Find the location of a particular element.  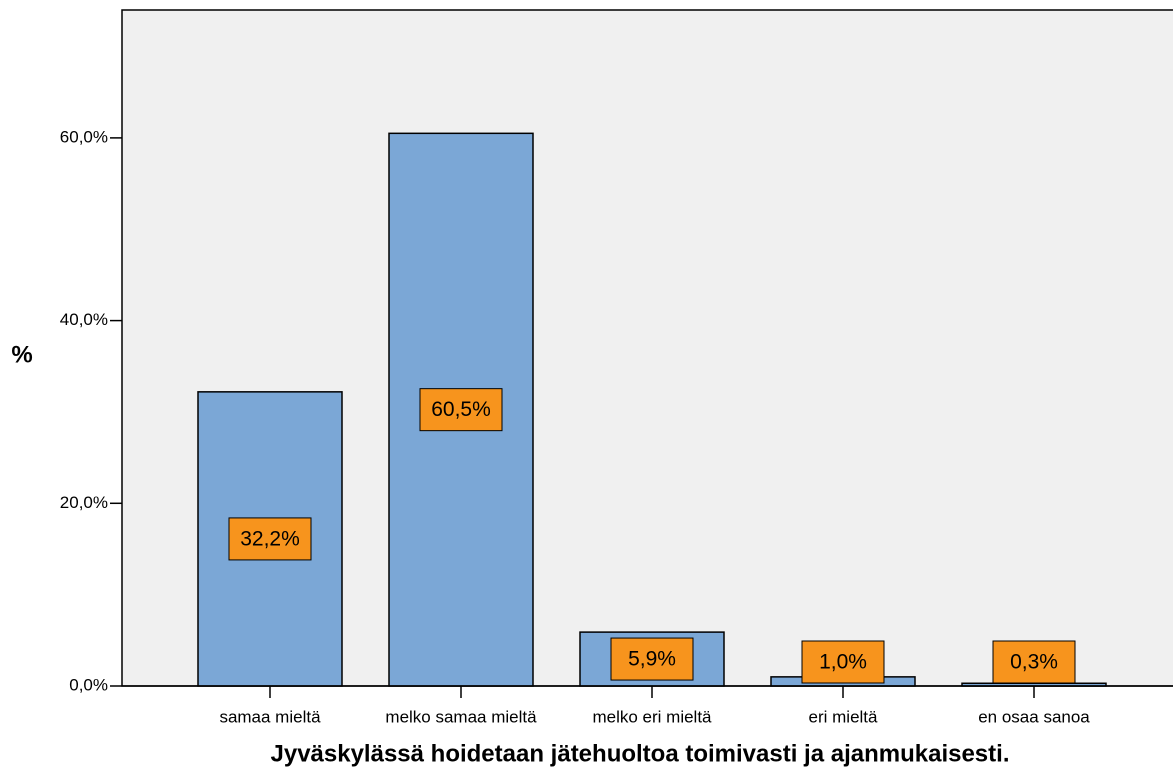

value-label: 0,3% is located at coordinates (1034, 662).